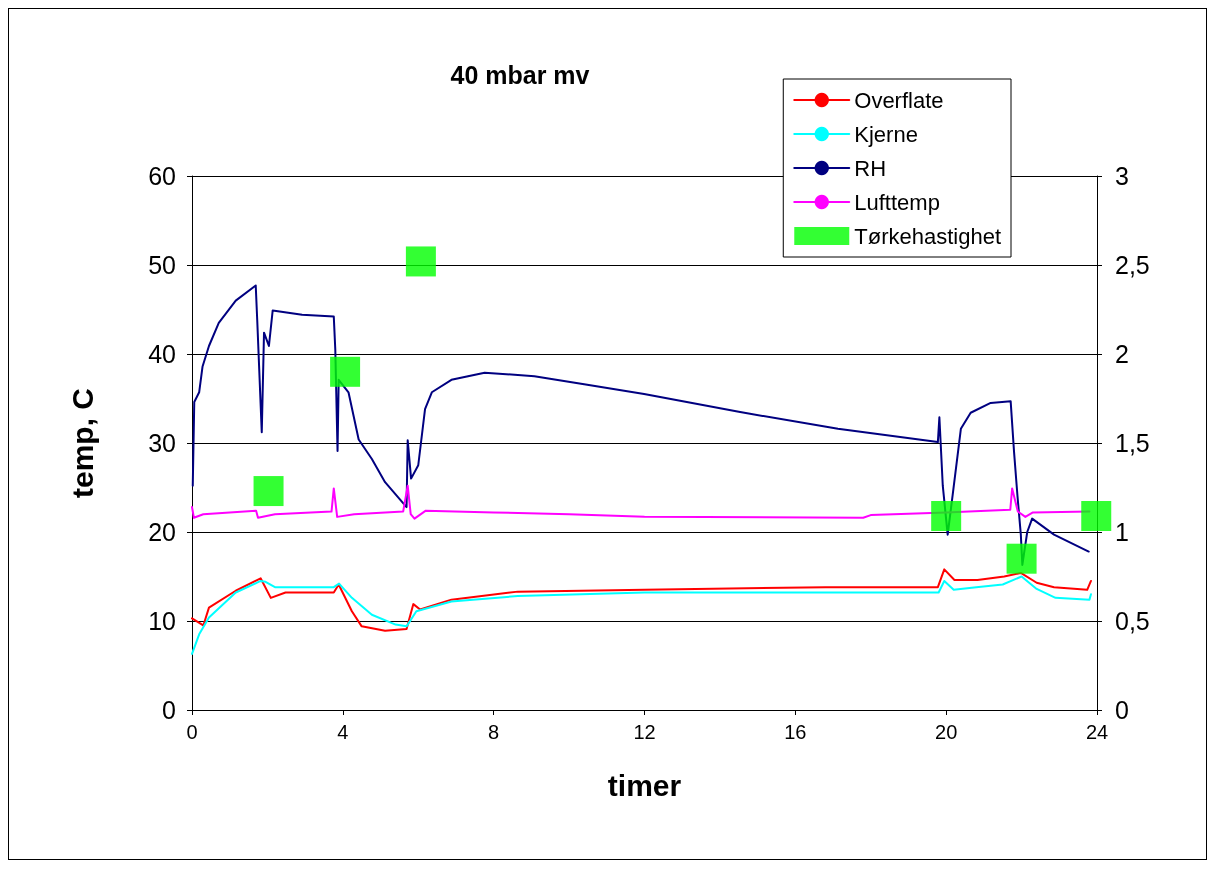  Describe the element at coordinates (1122, 176) in the screenshot. I see `y2-tick-label: 3` at that location.